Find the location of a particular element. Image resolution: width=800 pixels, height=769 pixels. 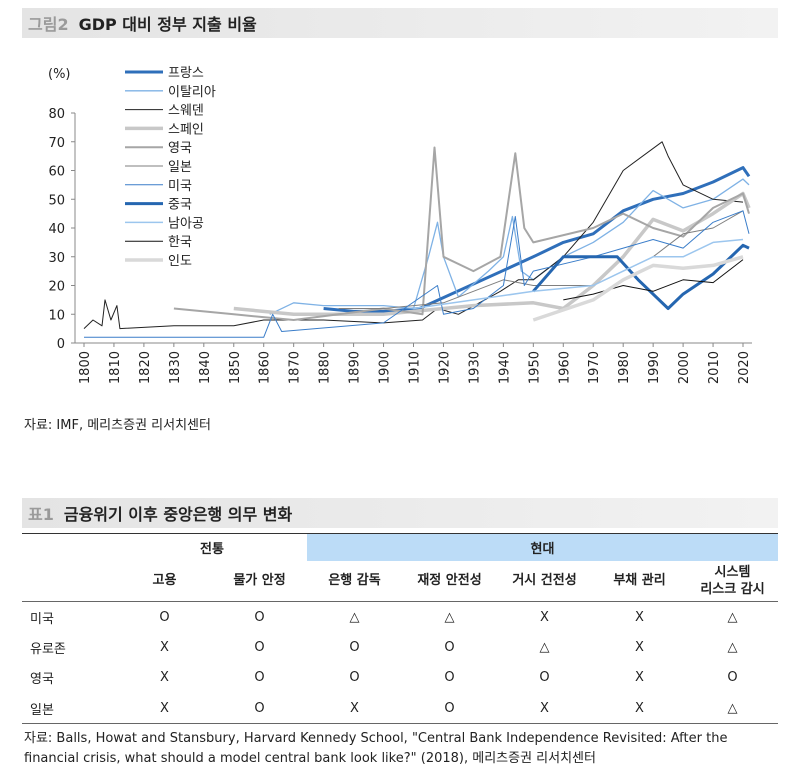

column-row: 고용 물가 안정 은행 감독 재정 안전성 거시 건전성 부채 관리 시스템 리스크 감시 is located at coordinates (400, 581).